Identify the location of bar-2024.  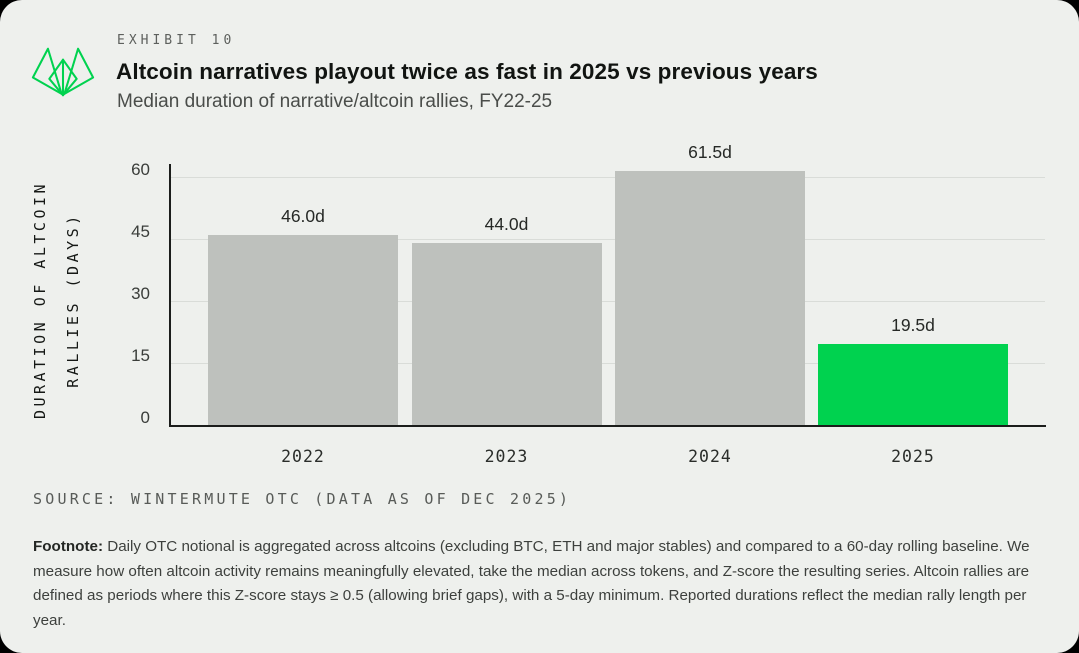
(710, 297).